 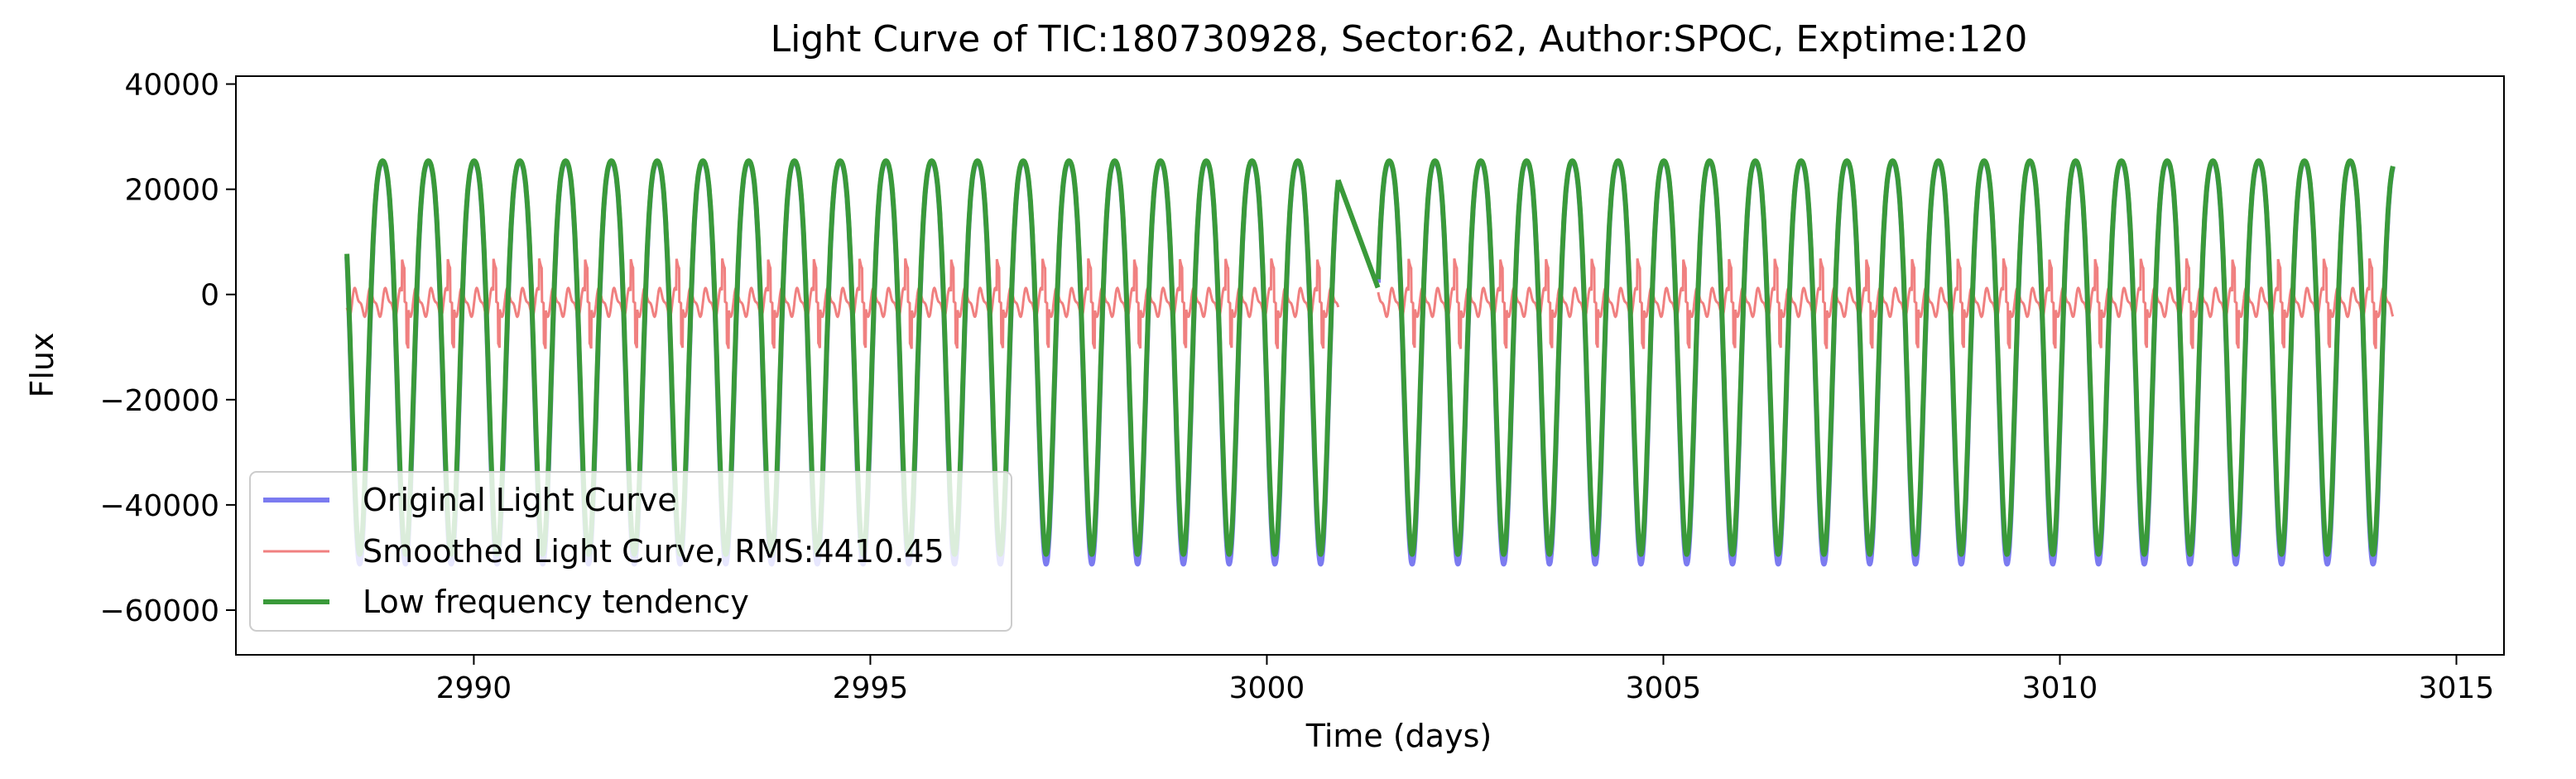 I want to click on x-tick-label: 3015, so click(x=2457, y=688).